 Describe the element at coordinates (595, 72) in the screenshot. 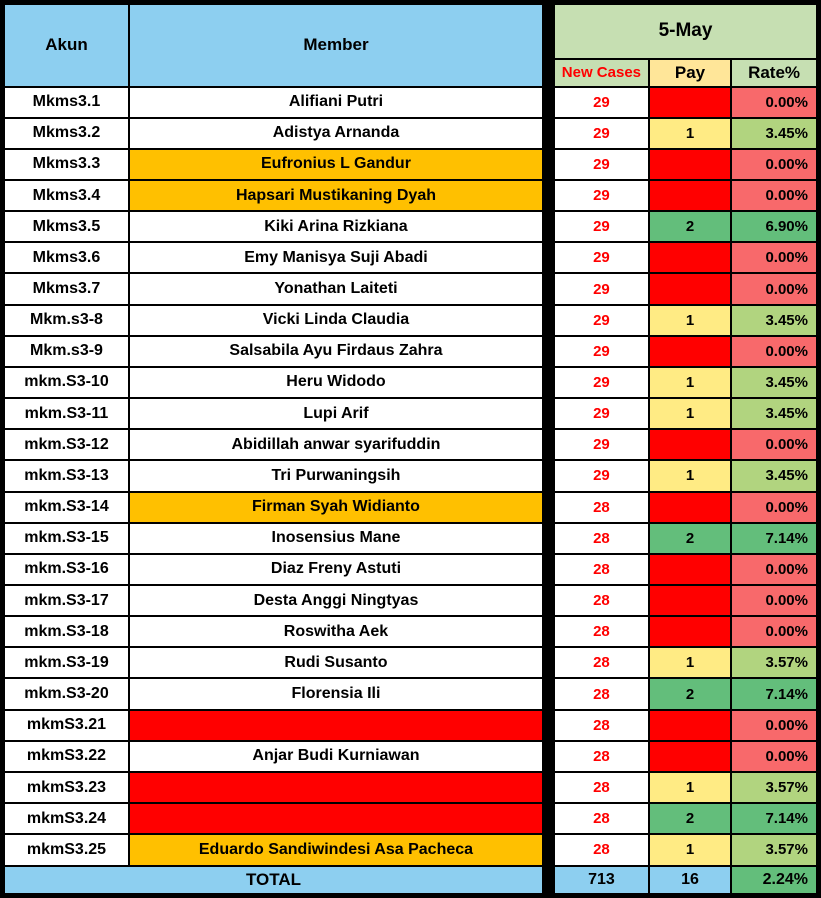

I see `column-header-new-cases: New Cases` at that location.